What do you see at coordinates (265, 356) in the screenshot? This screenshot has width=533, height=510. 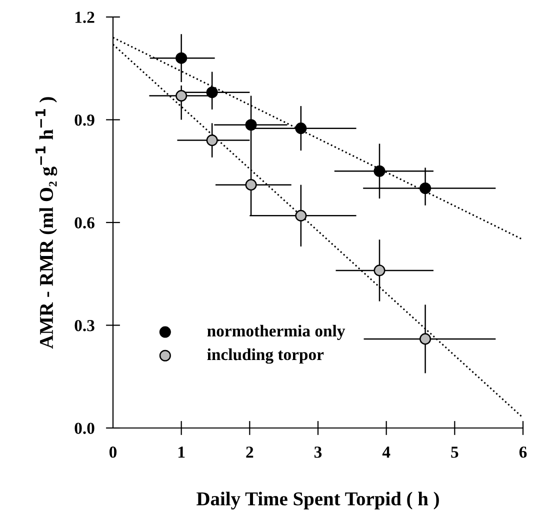 I see `legend-label: including torpor` at bounding box center [265, 356].